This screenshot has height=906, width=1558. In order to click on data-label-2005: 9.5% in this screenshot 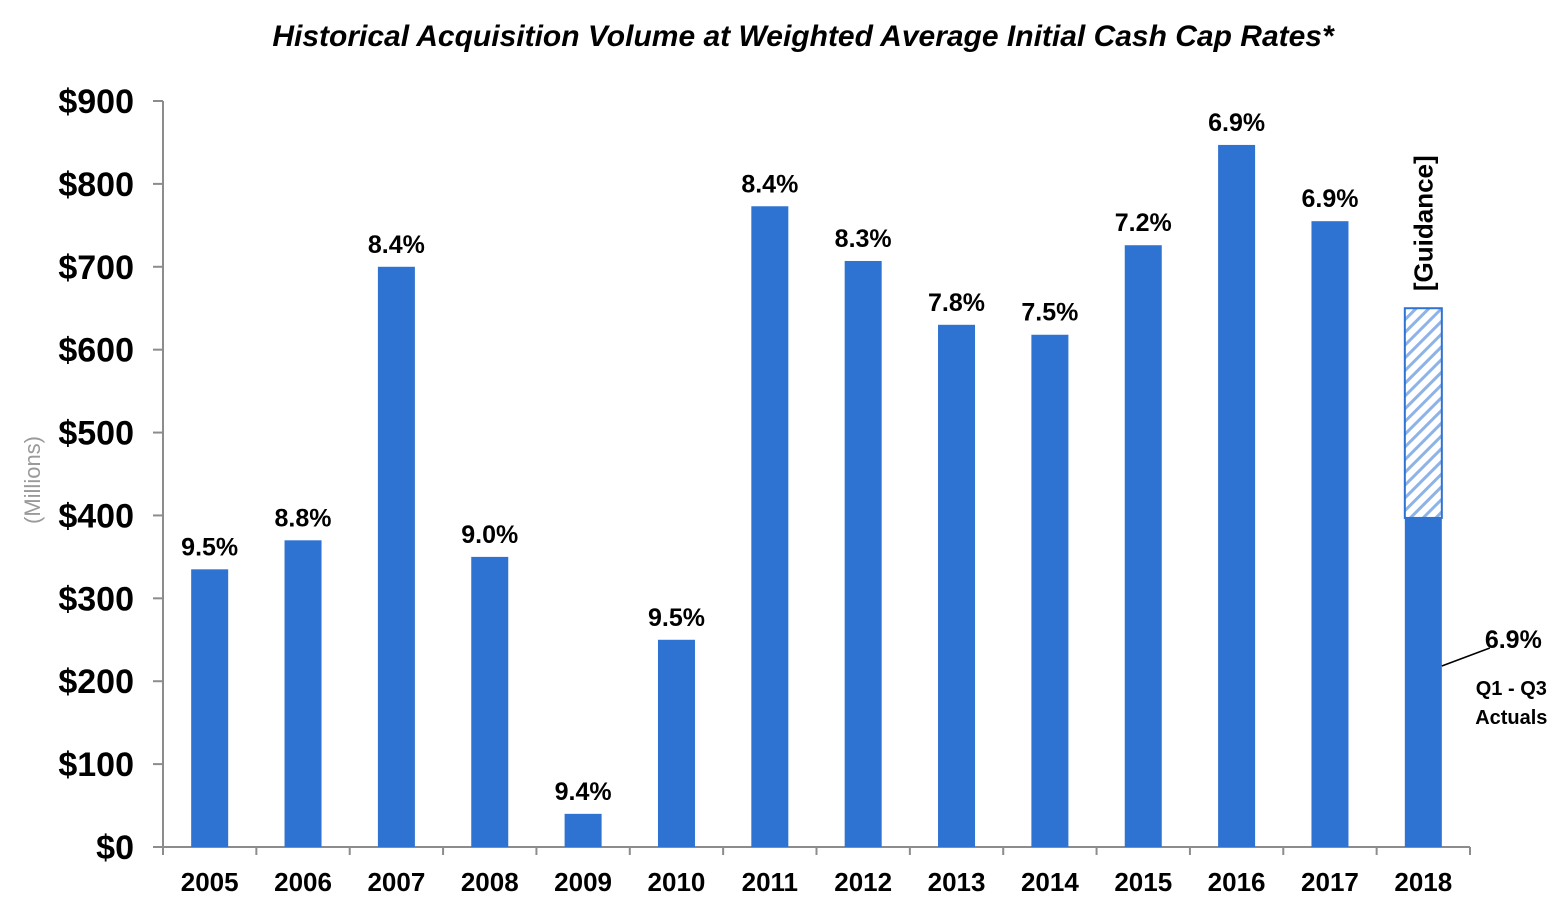, I will do `click(209, 547)`.